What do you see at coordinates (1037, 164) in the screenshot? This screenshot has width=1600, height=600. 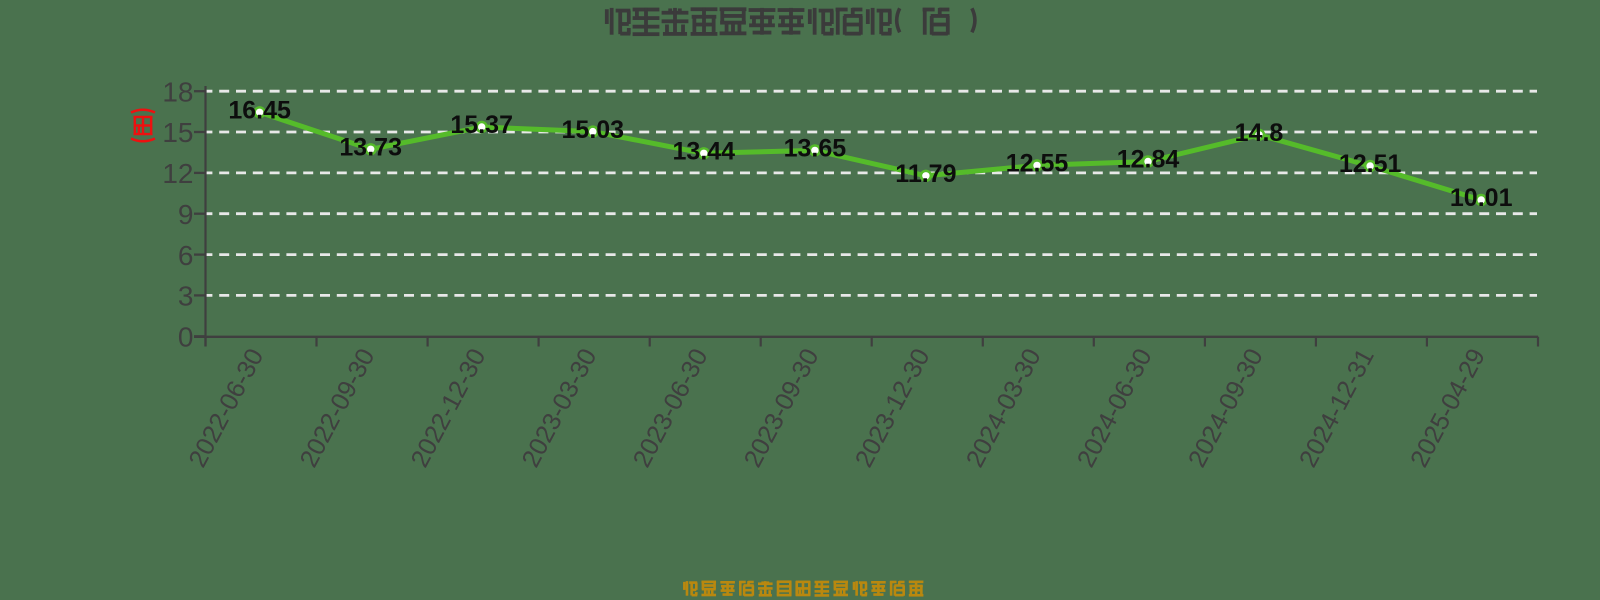 I see `svg-text: 12.55` at bounding box center [1037, 164].